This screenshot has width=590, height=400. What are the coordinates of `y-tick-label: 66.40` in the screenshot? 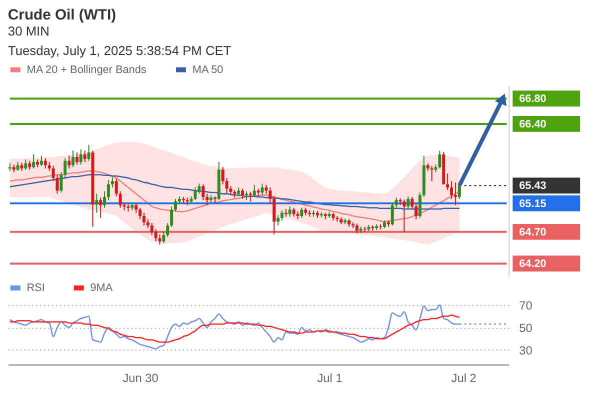 It's located at (532, 124).